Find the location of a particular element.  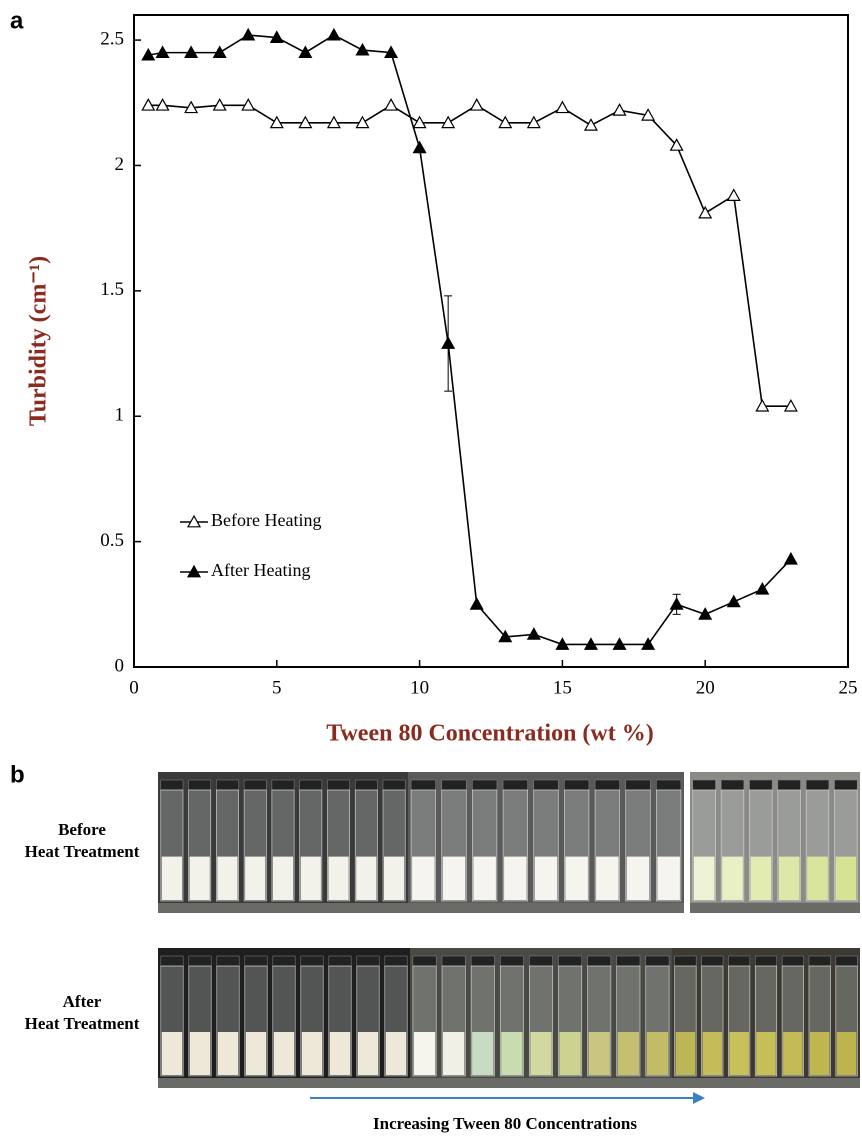

panel-label: a is located at coordinates (17, 20).